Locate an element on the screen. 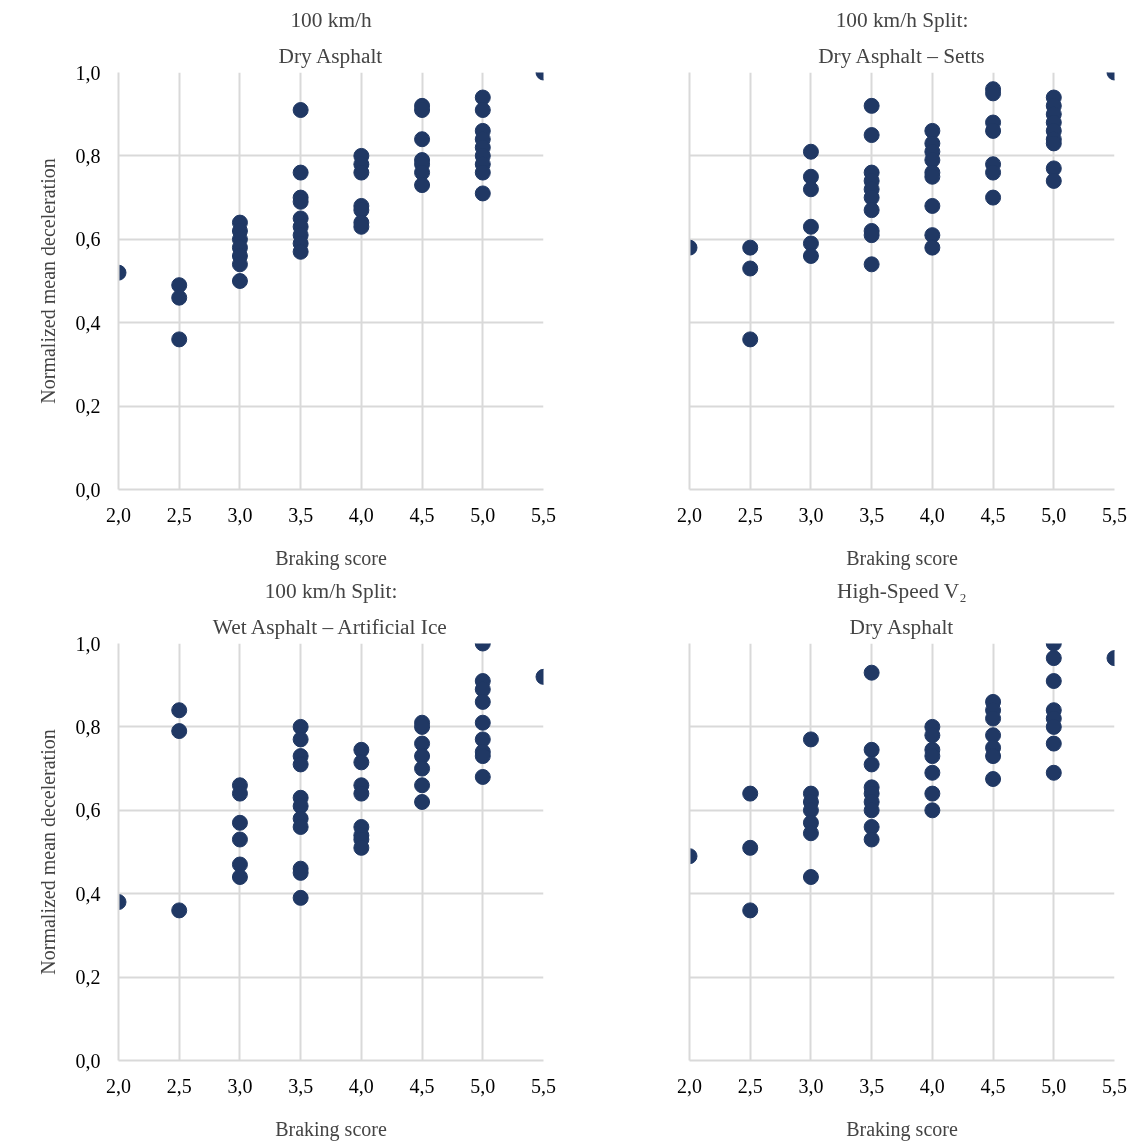  chart-title: High-Speed V₂ is located at coordinates (901, 590).